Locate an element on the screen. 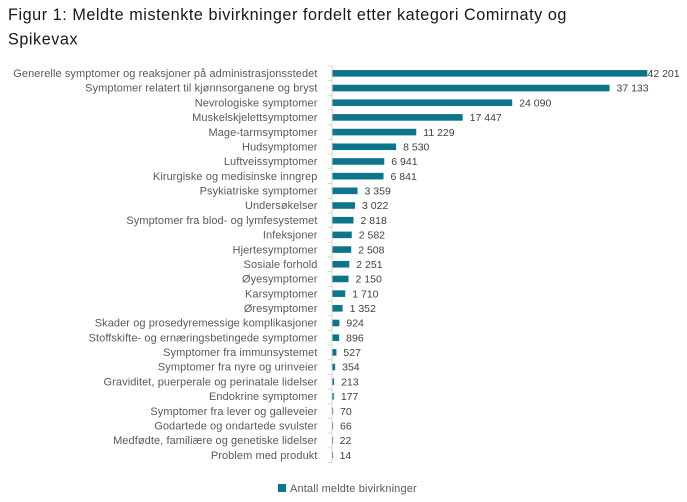 Image resolution: width=687 pixels, height=502 pixels. svg-text: 213 is located at coordinates (350, 382).